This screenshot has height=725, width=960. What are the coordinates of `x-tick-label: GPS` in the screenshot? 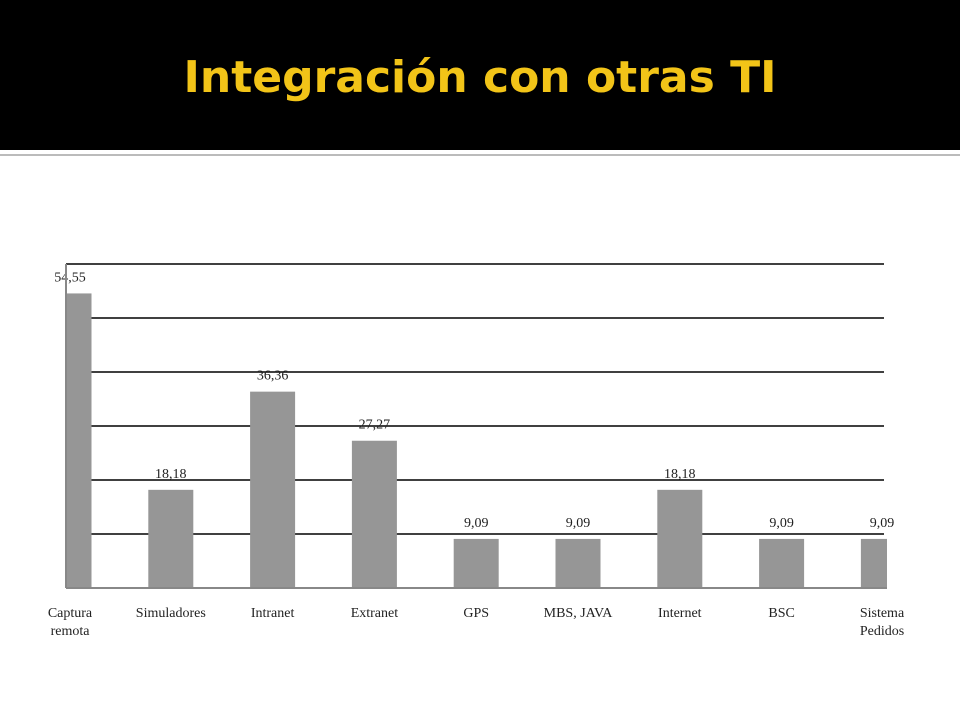 It's located at (476, 613).